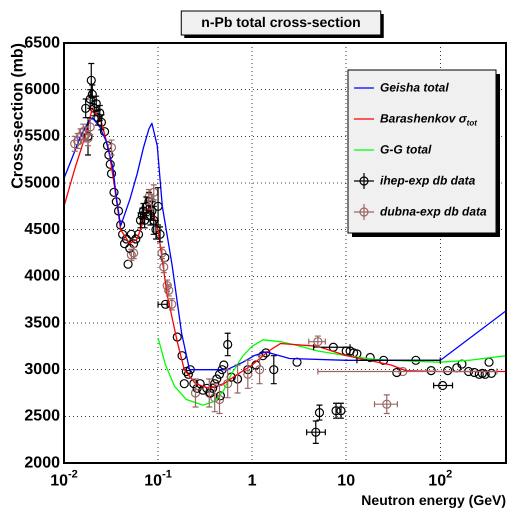 The height and width of the screenshot is (523, 522). Describe the element at coordinates (42, 416) in the screenshot. I see `y-tick-label: 2500` at that location.